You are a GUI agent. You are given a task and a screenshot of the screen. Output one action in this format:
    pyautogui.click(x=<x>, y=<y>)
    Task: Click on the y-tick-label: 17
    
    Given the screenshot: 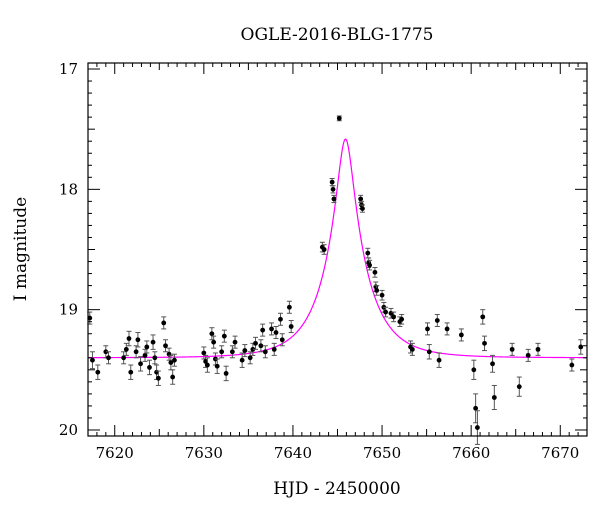 What is the action you would take?
    pyautogui.click(x=68, y=69)
    